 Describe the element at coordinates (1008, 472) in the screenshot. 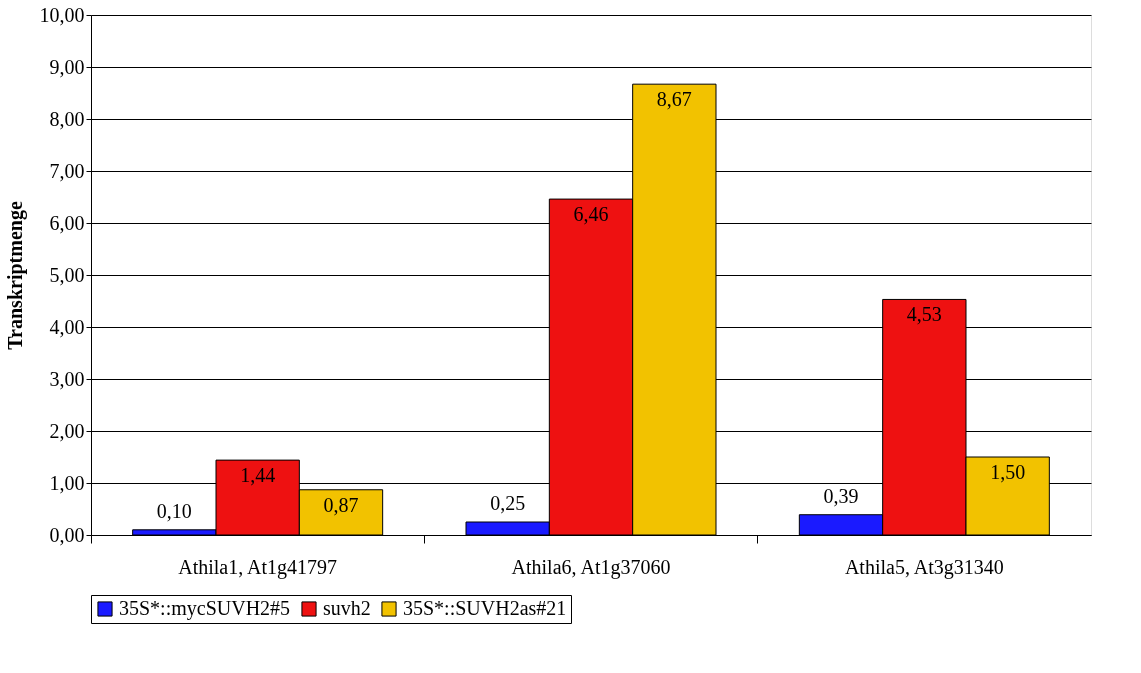

I see `data-label: 1,50` at that location.